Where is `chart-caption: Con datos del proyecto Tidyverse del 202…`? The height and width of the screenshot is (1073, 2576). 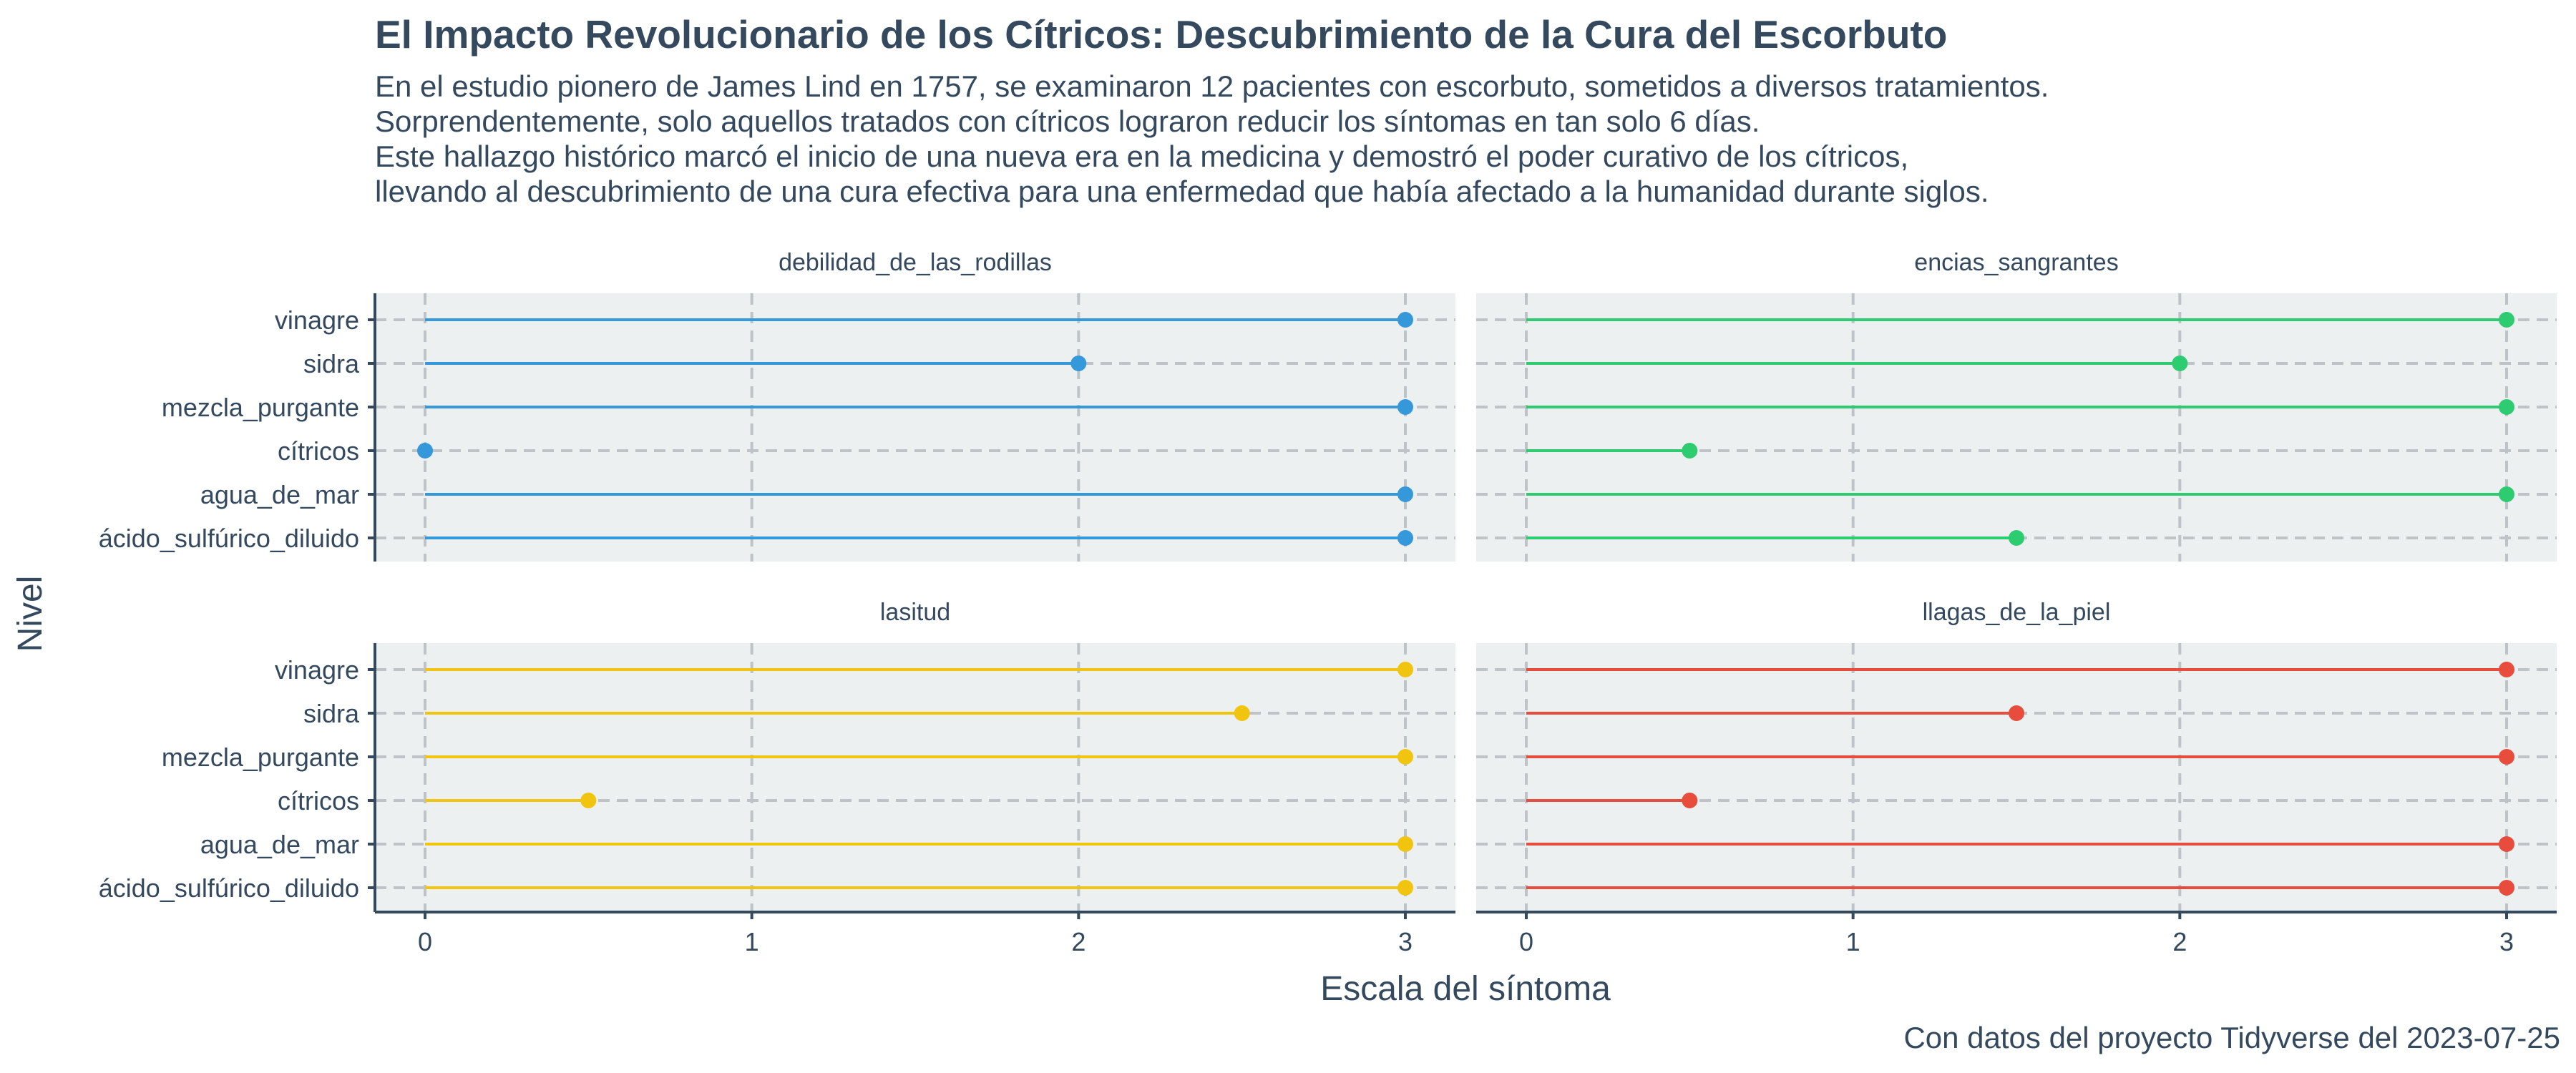
chart-caption: Con datos del proyecto Tidyverse del 202… is located at coordinates (2231, 1037).